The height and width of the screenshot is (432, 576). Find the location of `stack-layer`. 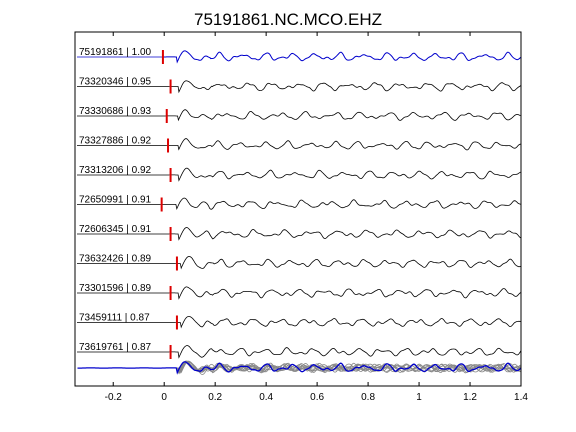

stack-layer is located at coordinates (299, 367).